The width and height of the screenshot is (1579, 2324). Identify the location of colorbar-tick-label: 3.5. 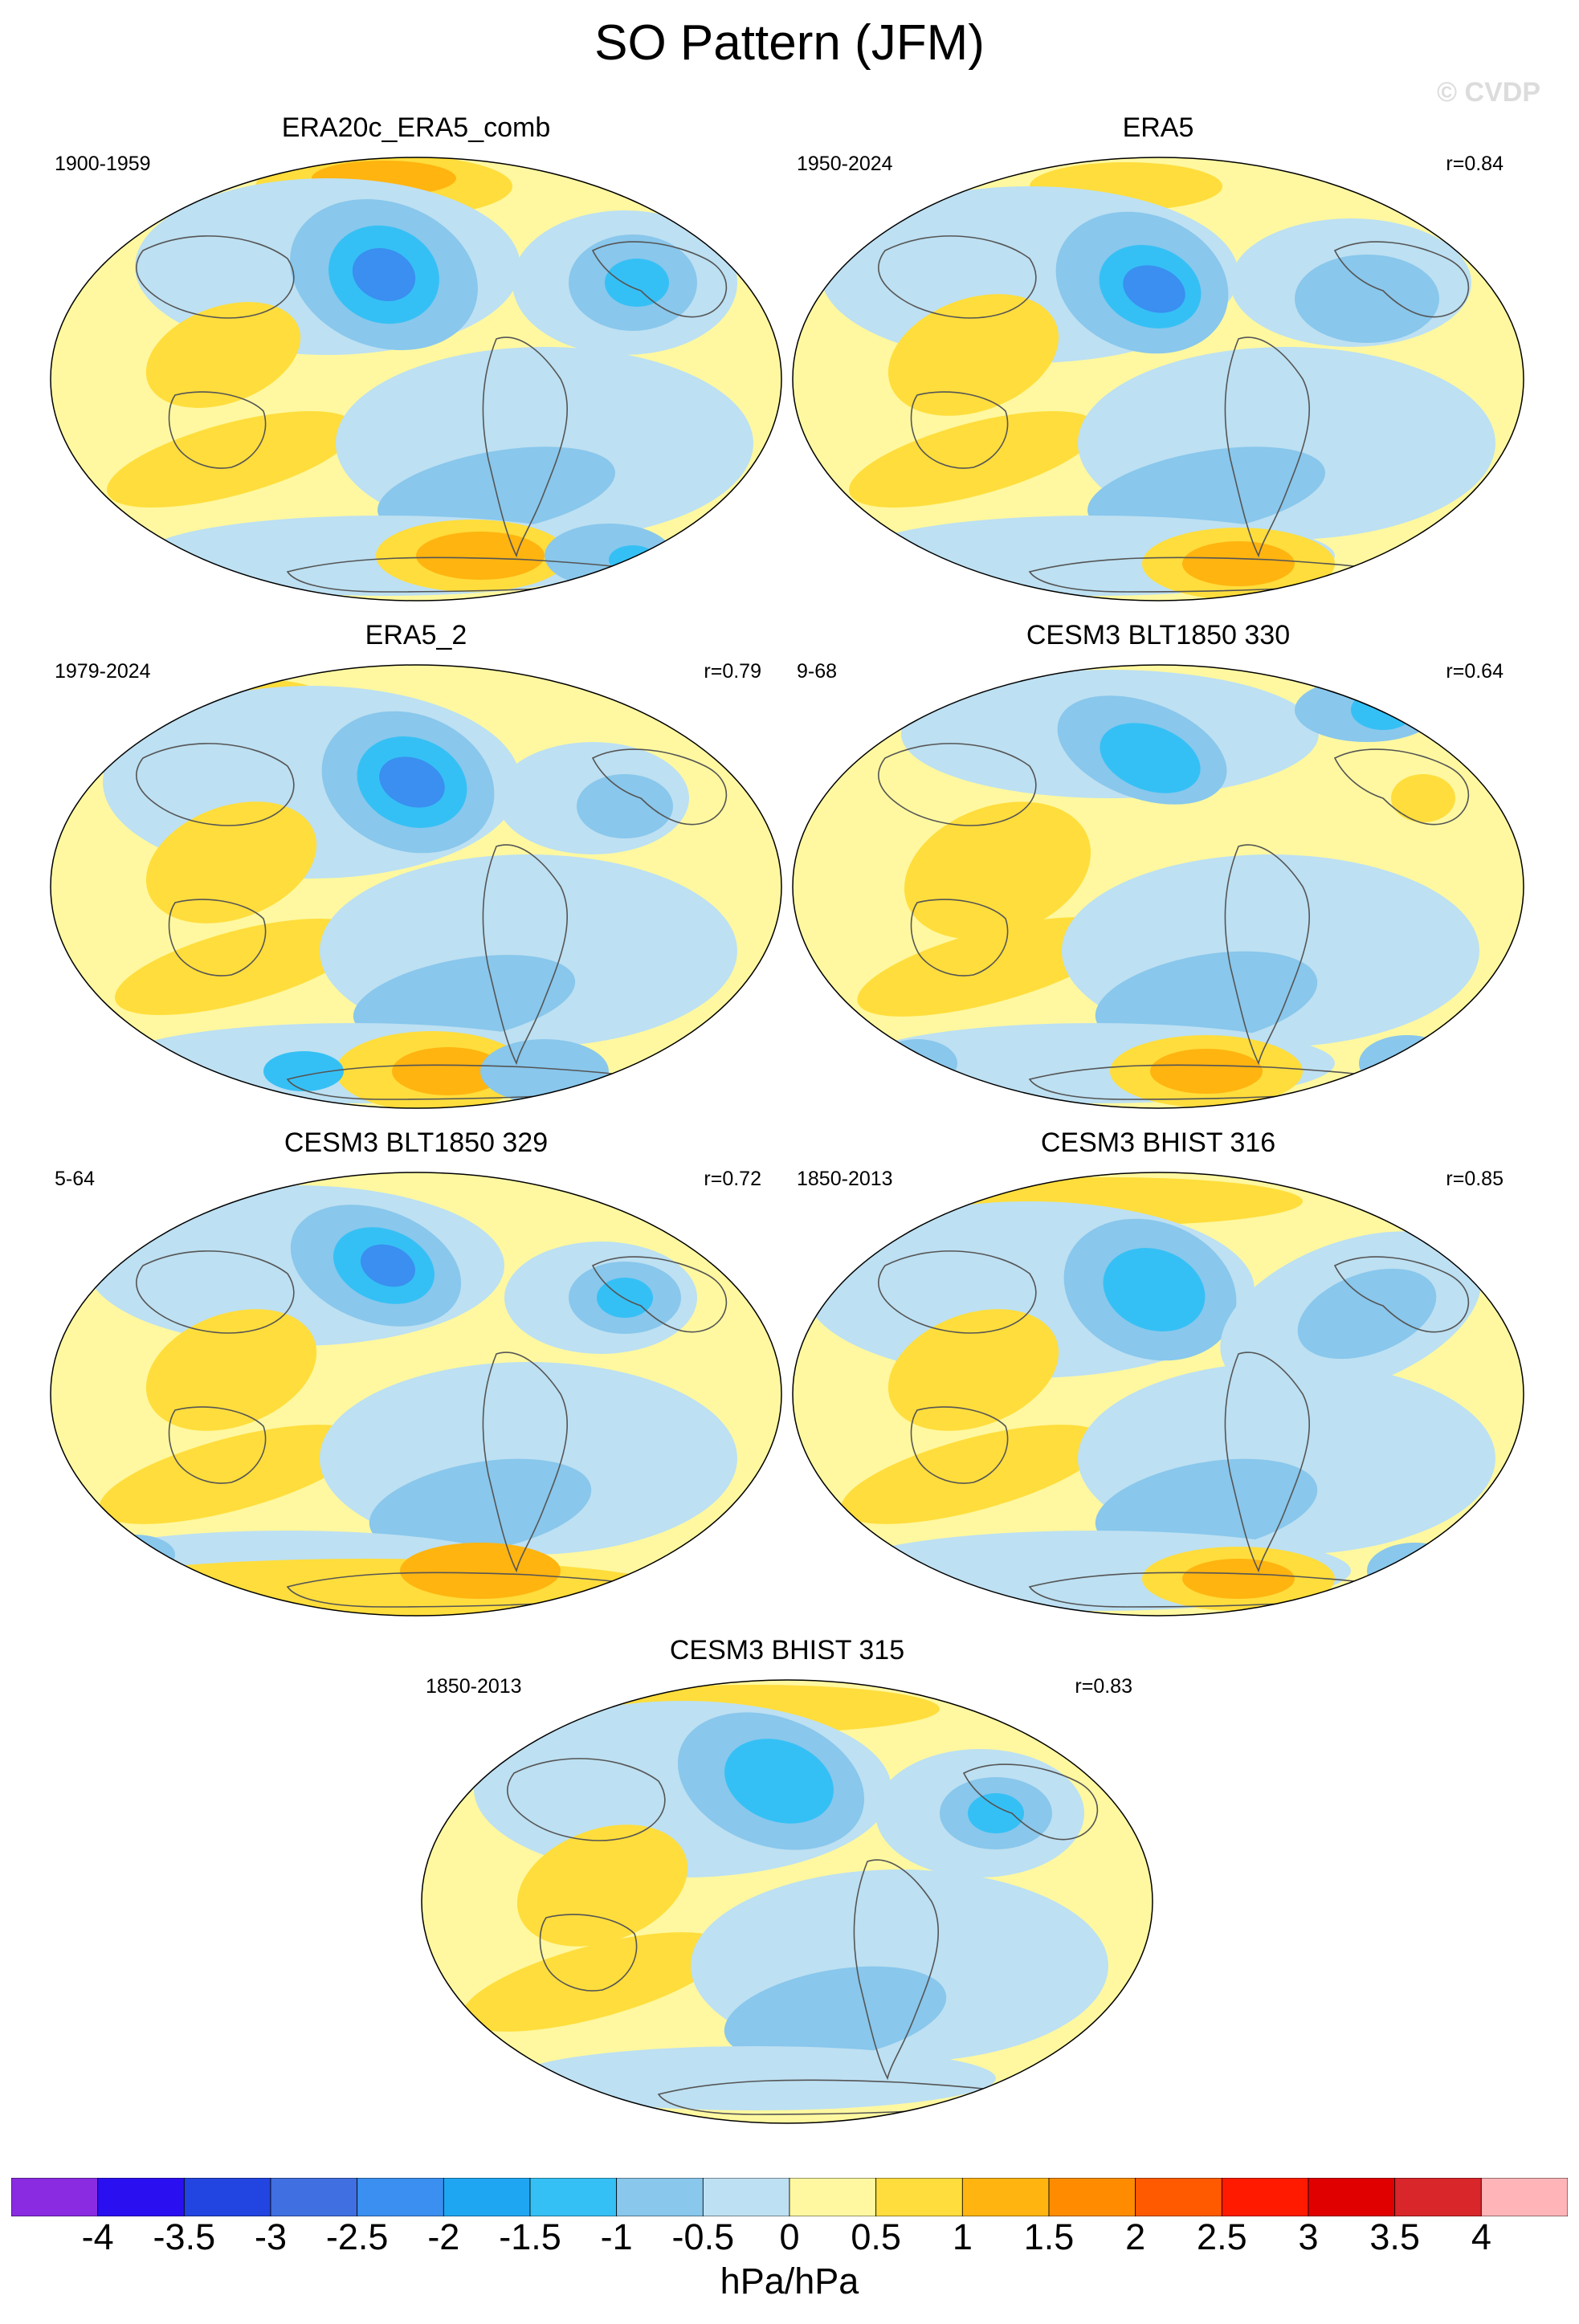
(1394, 2236).